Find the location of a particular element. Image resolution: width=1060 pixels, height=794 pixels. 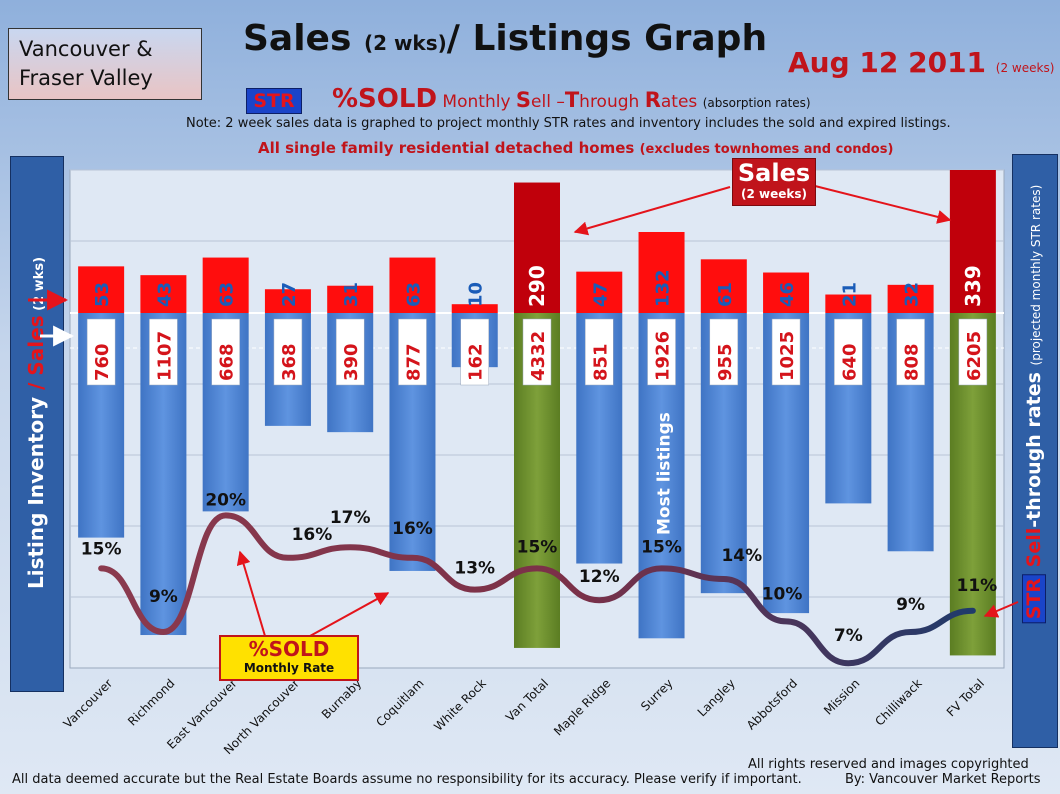

date-label: Aug 12 2011 (2 weeks) is located at coordinates (921, 62).